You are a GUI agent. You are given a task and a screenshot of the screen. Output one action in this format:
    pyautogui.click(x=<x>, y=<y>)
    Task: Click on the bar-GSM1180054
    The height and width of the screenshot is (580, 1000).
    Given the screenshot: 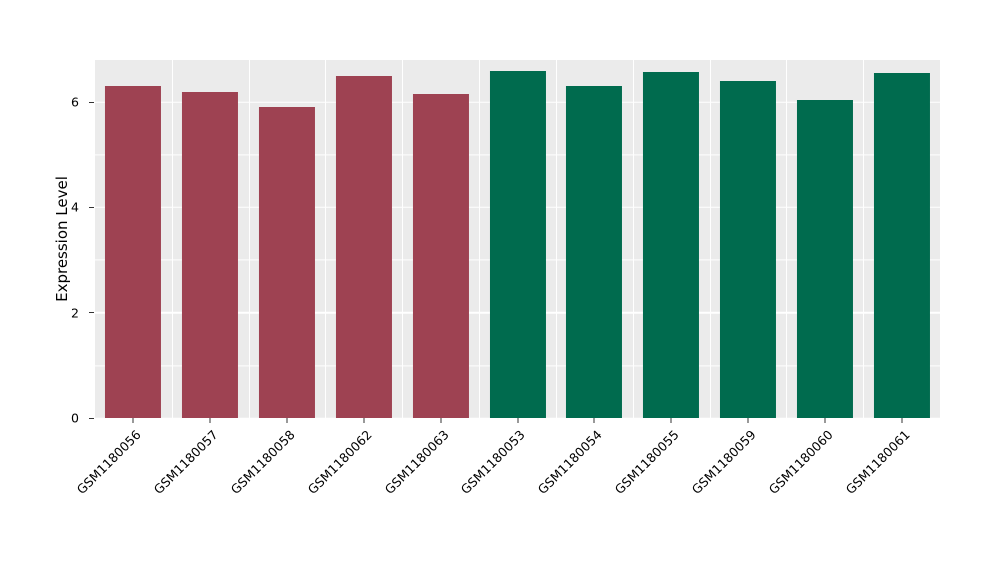 What is the action you would take?
    pyautogui.click(x=594, y=252)
    